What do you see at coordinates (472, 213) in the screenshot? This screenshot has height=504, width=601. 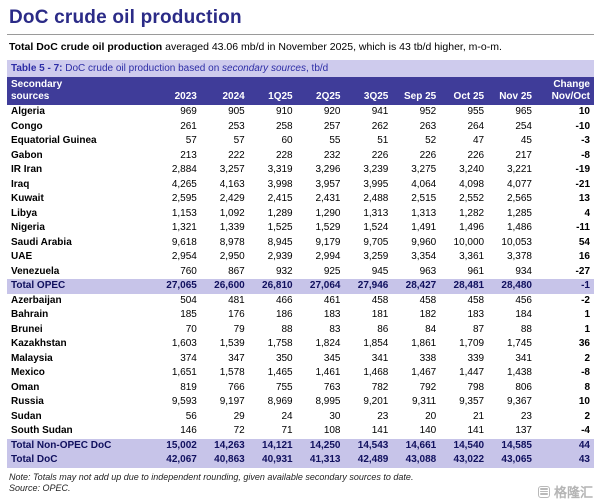 I see `cell-value: 1,282` at bounding box center [472, 213].